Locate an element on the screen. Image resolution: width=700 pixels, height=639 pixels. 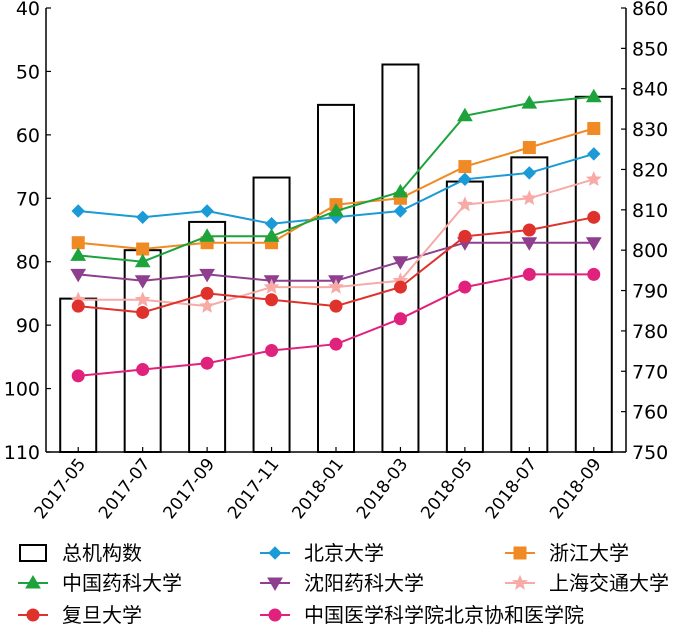
legend-label: 沈阳药科大学 is located at coordinates (364, 583).